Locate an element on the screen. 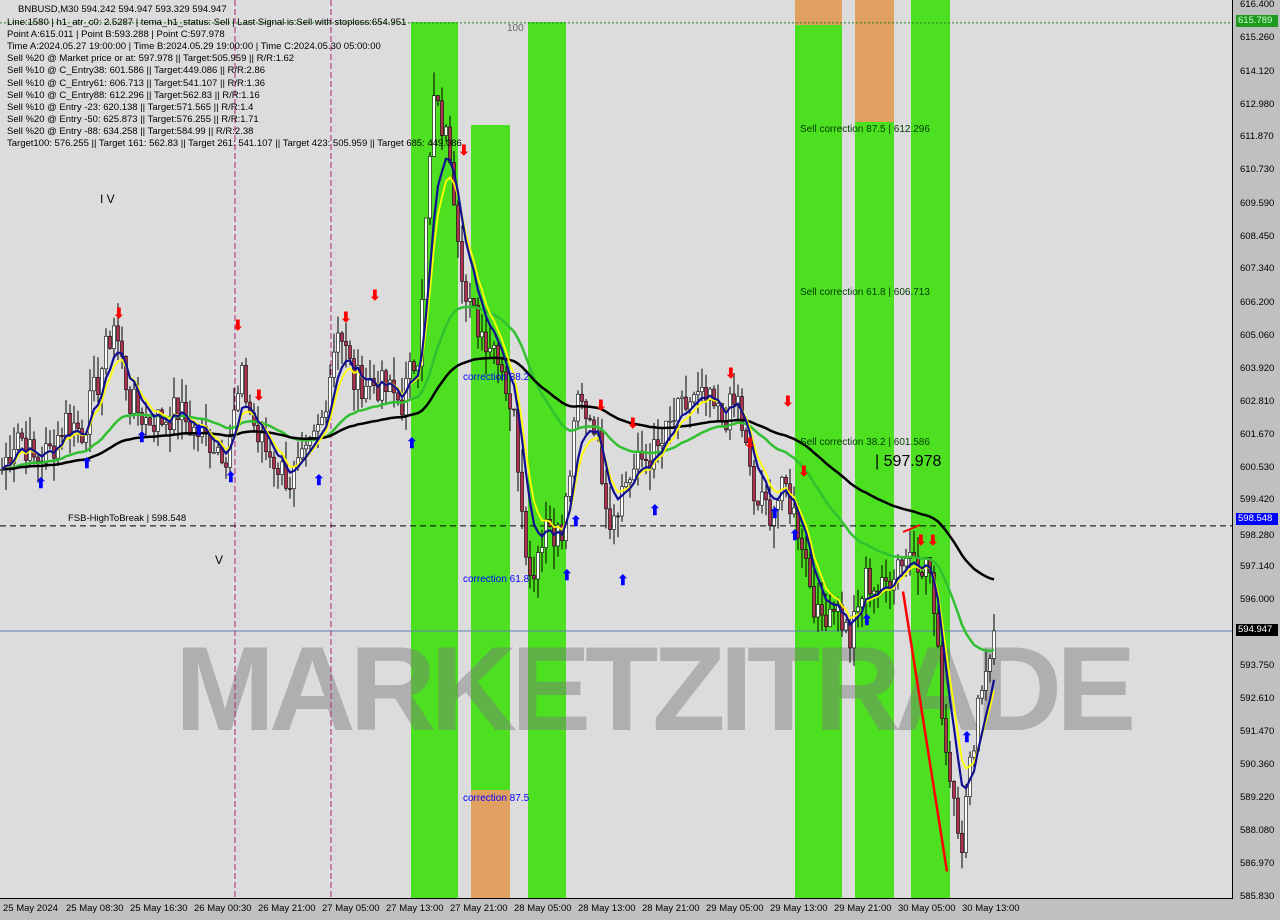 This screenshot has height=920, width=1280. x-tick-label: 25 May 2024 is located at coordinates (30, 908).